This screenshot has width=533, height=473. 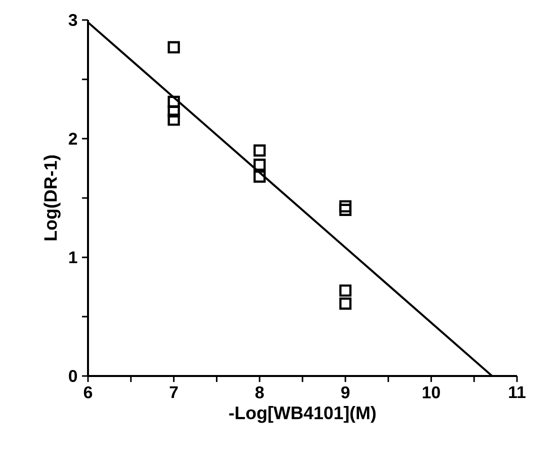 I want to click on x-tick-label: 9, so click(x=345, y=392).